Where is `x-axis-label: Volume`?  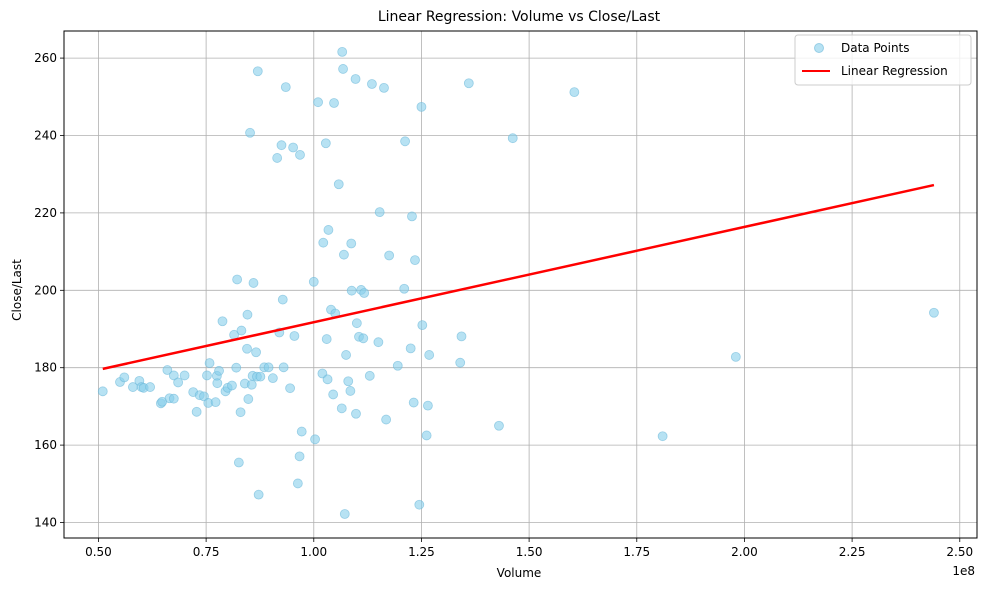 x-axis-label: Volume is located at coordinates (519, 573).